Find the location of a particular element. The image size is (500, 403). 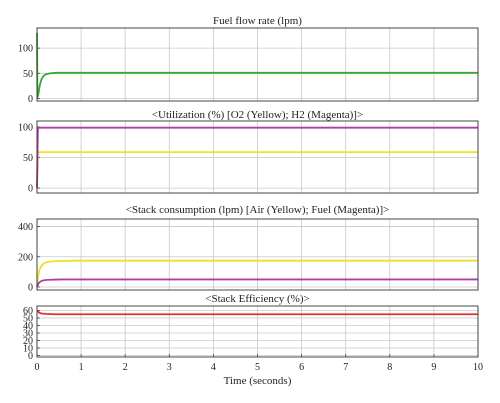

y-tick-label: 20 is located at coordinates (28, 341).